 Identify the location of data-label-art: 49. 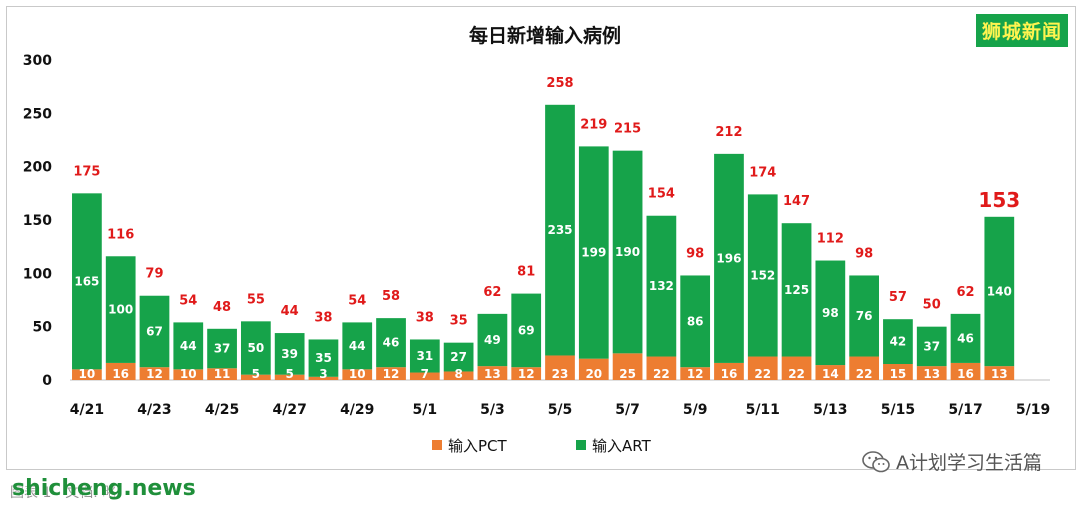
(492, 340).